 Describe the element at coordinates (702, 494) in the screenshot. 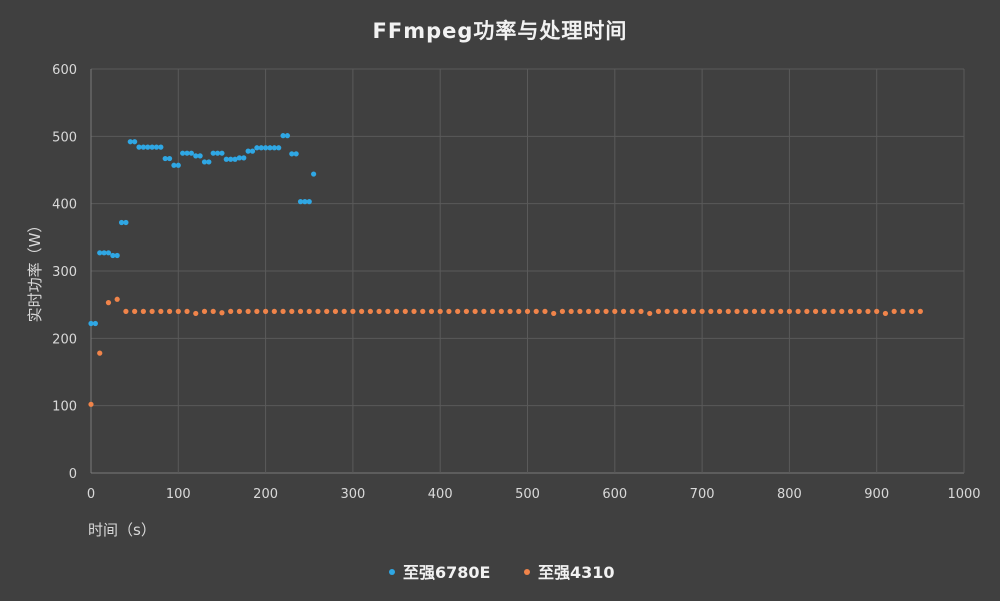

I see `x-tick-label: 700` at that location.